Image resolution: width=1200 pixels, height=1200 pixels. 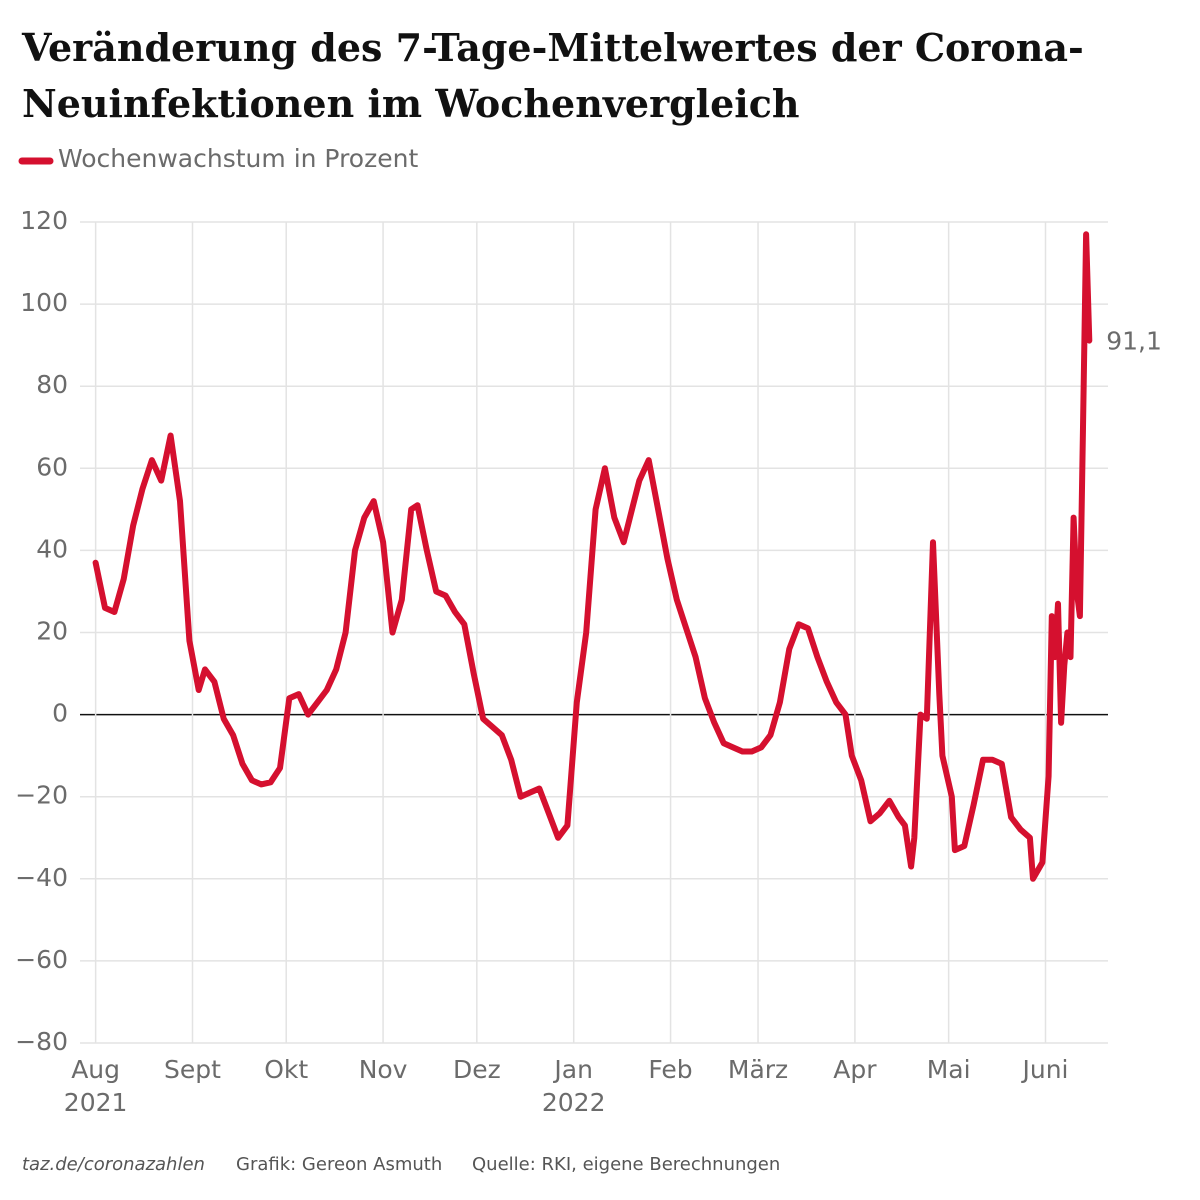 I want to click on footer-credit: Grafik: Gereon Asmuth, so click(x=339, y=1164).